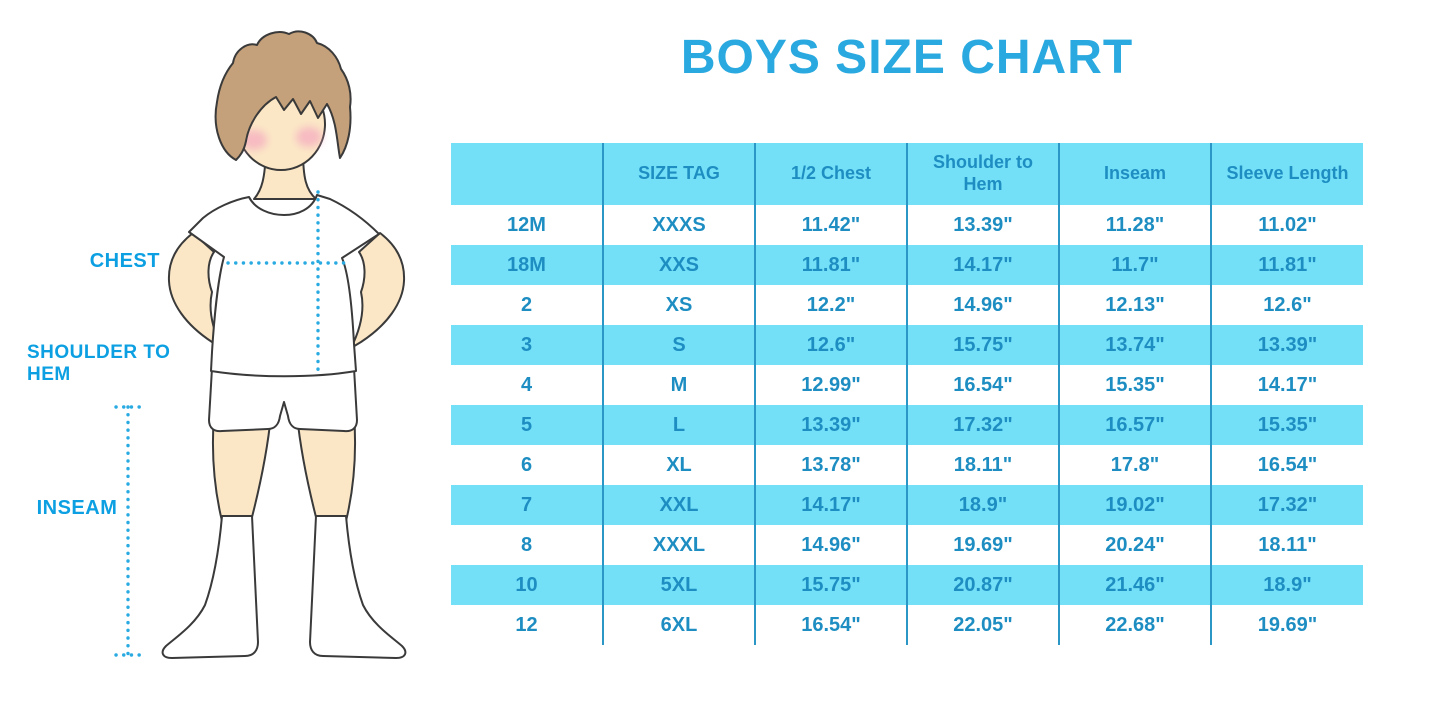 The image size is (1445, 723). I want to click on table-row: 10 5XL 15.75" 20.87" 21.46" 18.9", so click(907, 585).